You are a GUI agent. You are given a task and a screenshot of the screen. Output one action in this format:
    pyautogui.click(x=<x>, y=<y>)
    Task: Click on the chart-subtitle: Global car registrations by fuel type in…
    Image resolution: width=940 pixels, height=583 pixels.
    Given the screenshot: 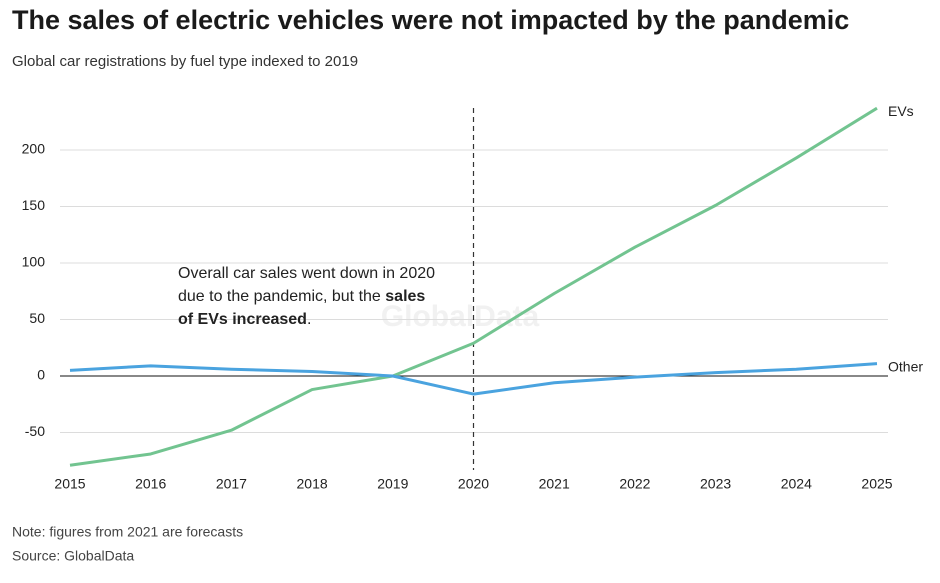 What is the action you would take?
    pyautogui.click(x=185, y=61)
    